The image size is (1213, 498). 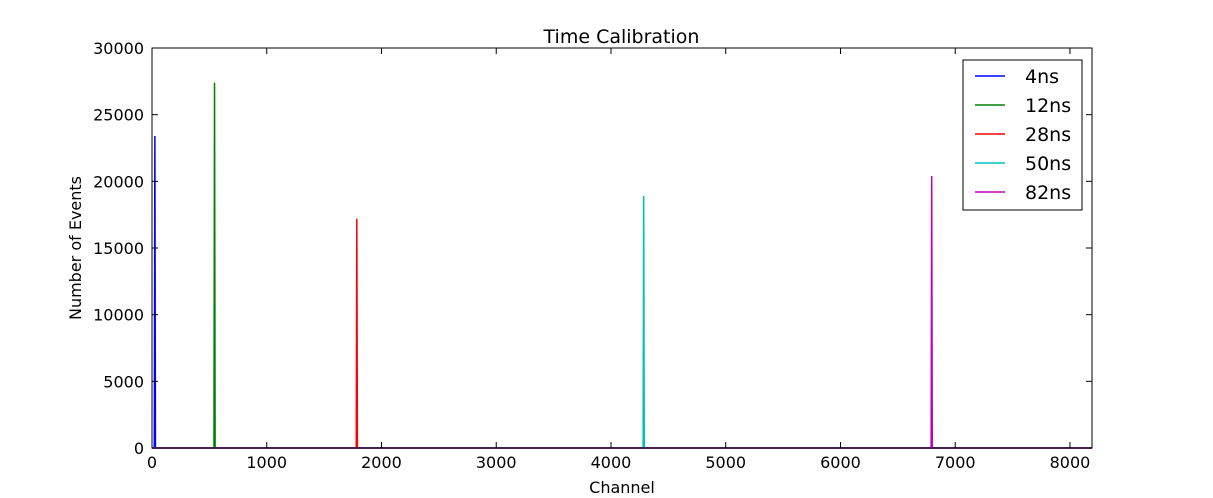 I want to click on y-tick-label: 20000, so click(x=118, y=181).